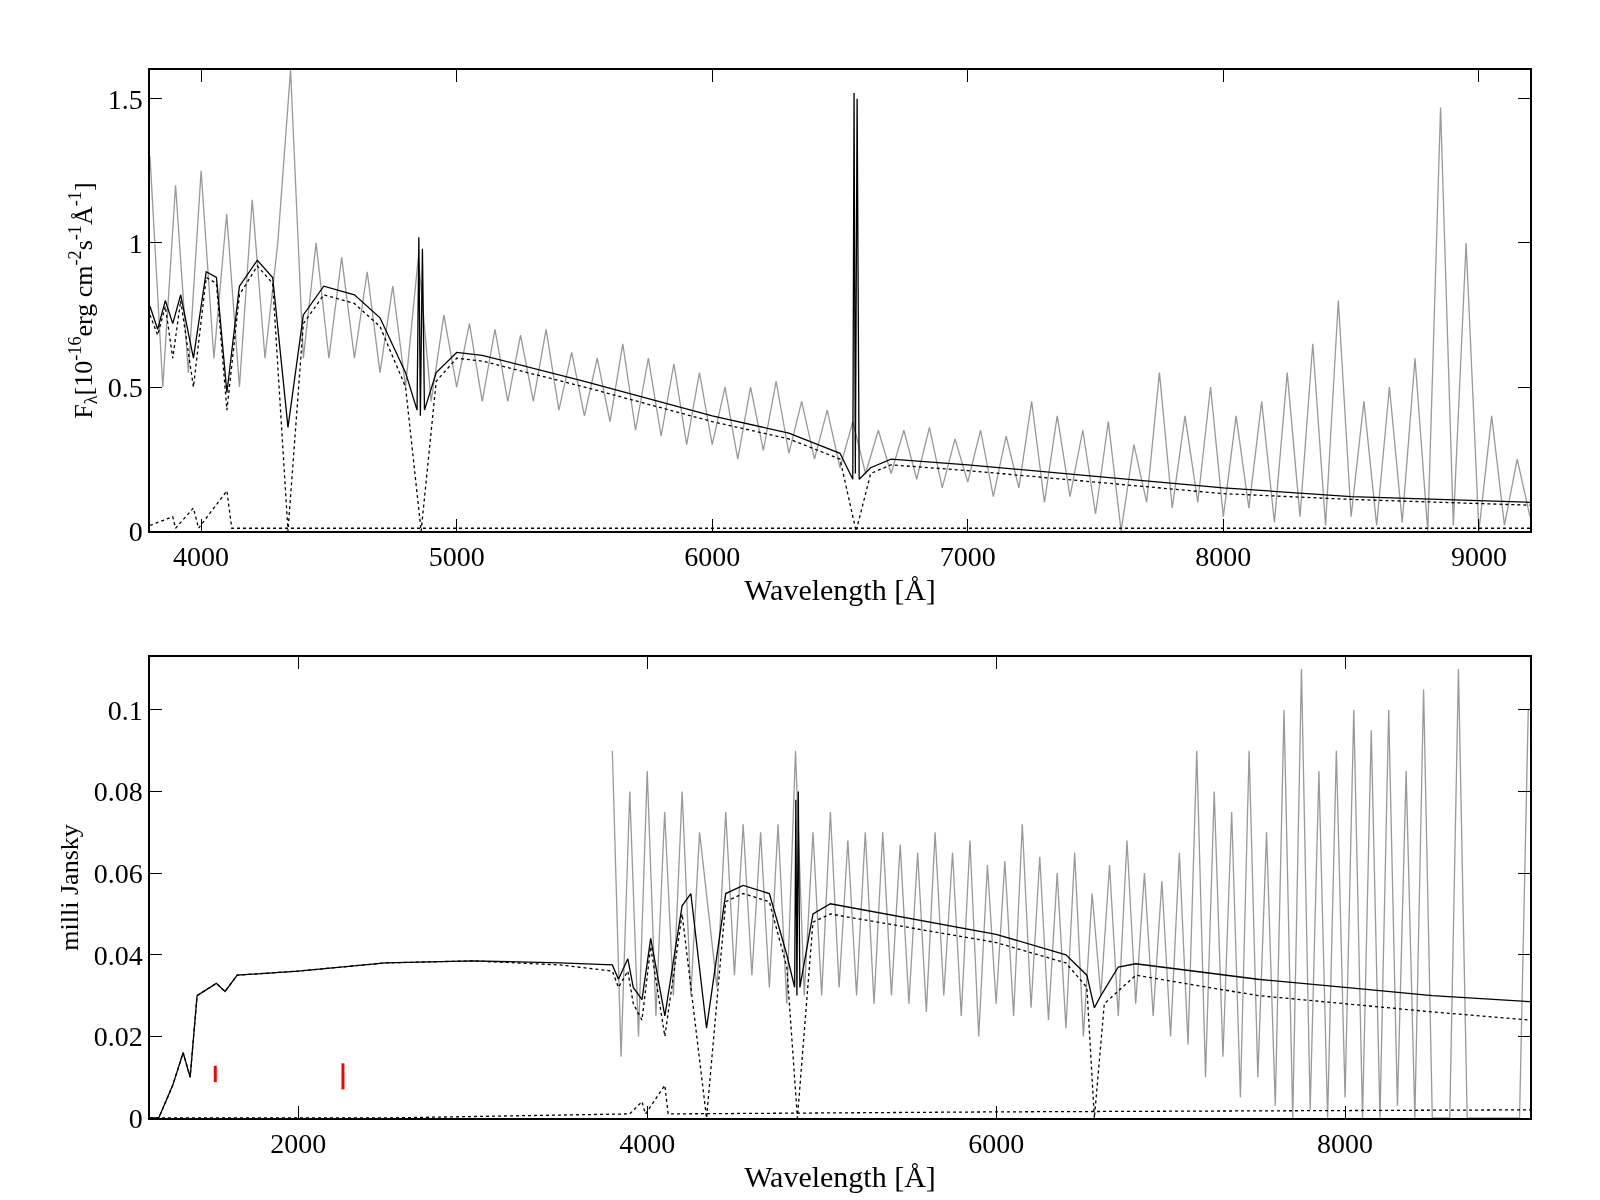  What do you see at coordinates (118, 873) in the screenshot?
I see `y-tick-label: 0.06` at bounding box center [118, 873].